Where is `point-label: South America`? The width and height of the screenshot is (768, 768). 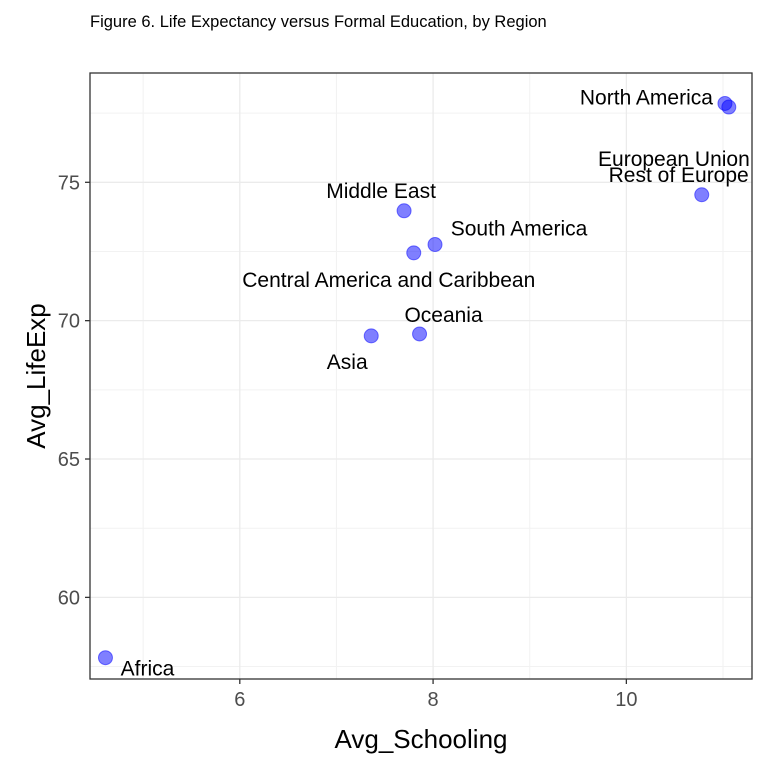
point-label: South America is located at coordinates (519, 229).